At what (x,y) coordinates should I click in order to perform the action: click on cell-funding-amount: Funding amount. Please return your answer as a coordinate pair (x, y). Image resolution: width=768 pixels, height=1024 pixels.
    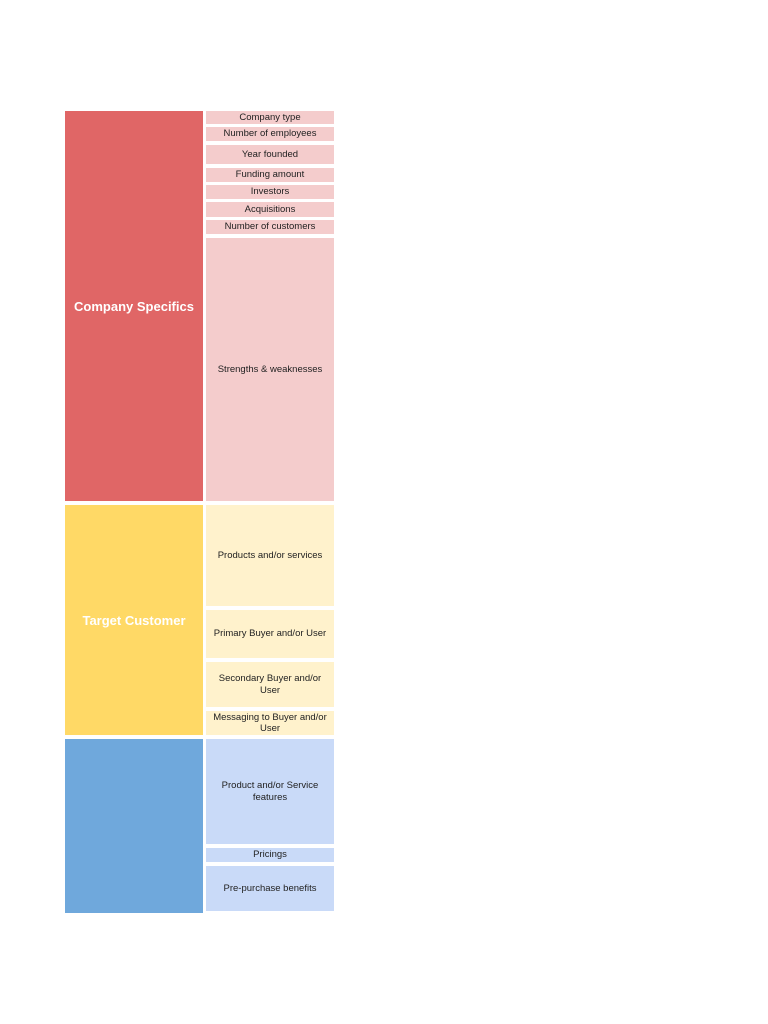
    Looking at the image, I should click on (270, 175).